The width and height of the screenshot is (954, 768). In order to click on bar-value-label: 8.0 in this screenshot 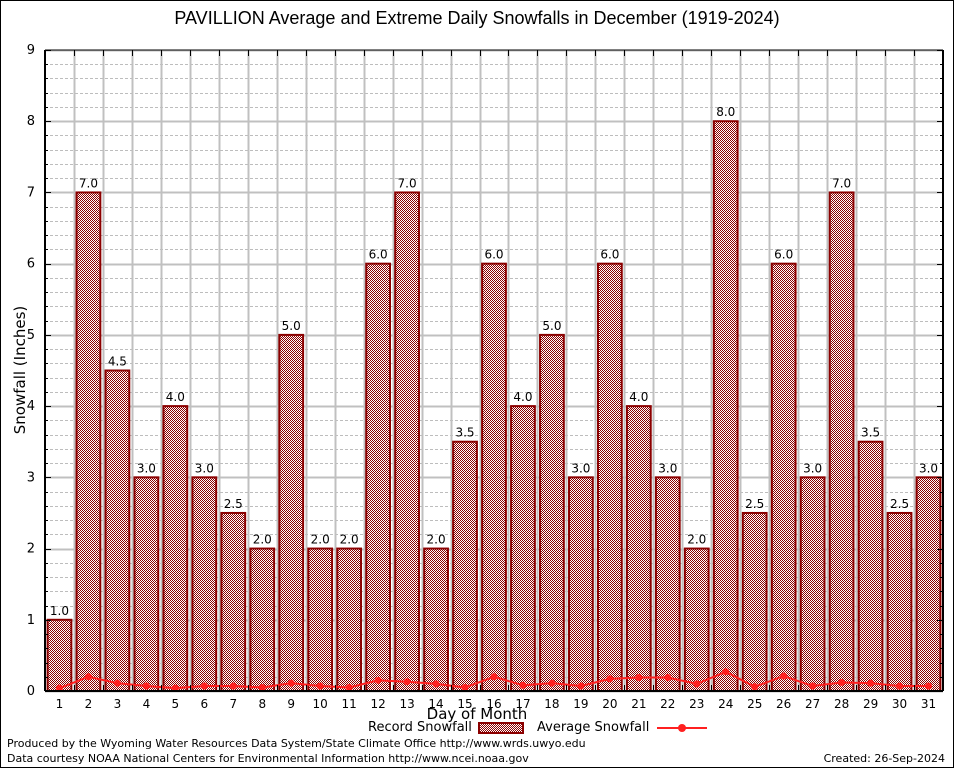, I will do `click(725, 112)`.